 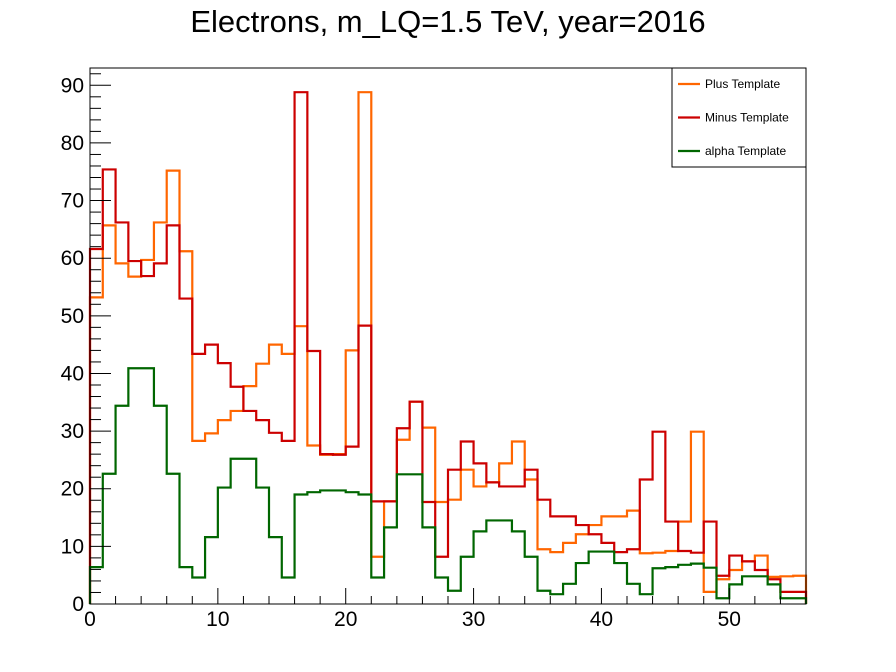 I want to click on chart-title: Electrons, m_LQ=1.5 TeV, year=2016, so click(x=447, y=21).